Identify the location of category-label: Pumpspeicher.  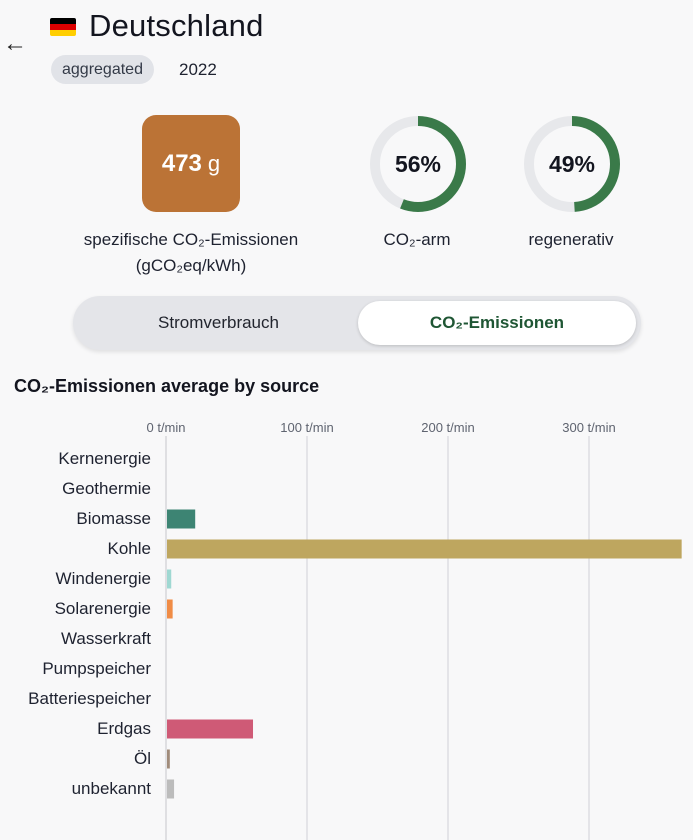
(96, 668).